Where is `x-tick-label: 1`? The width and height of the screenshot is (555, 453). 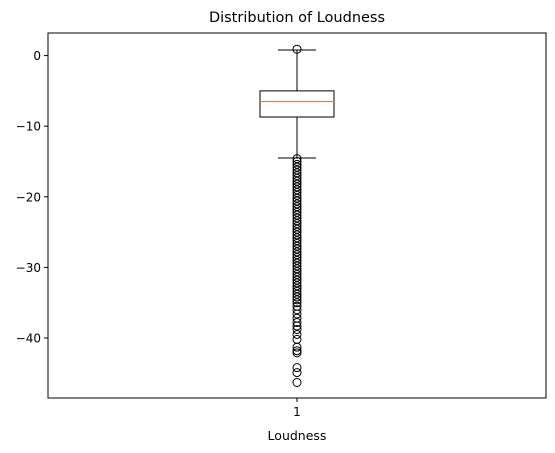
x-tick-label: 1 is located at coordinates (297, 412).